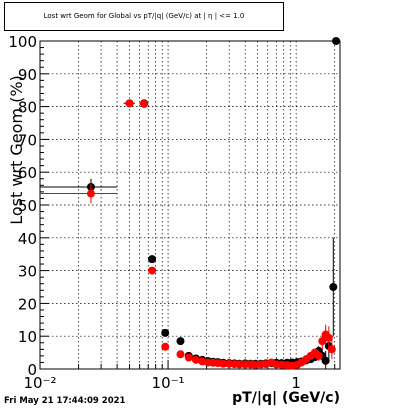 The height and width of the screenshot is (410, 400). What do you see at coordinates (27, 108) in the screenshot?
I see `y-tick-label: 80` at bounding box center [27, 108].